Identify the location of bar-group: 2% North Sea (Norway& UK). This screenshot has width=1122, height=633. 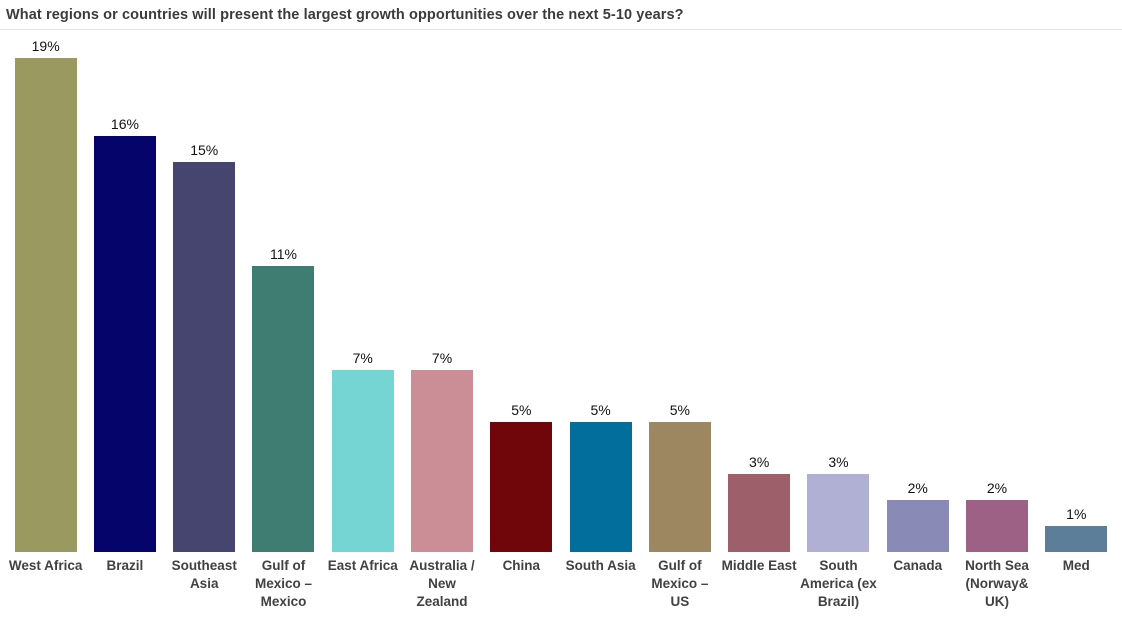
(996, 329).